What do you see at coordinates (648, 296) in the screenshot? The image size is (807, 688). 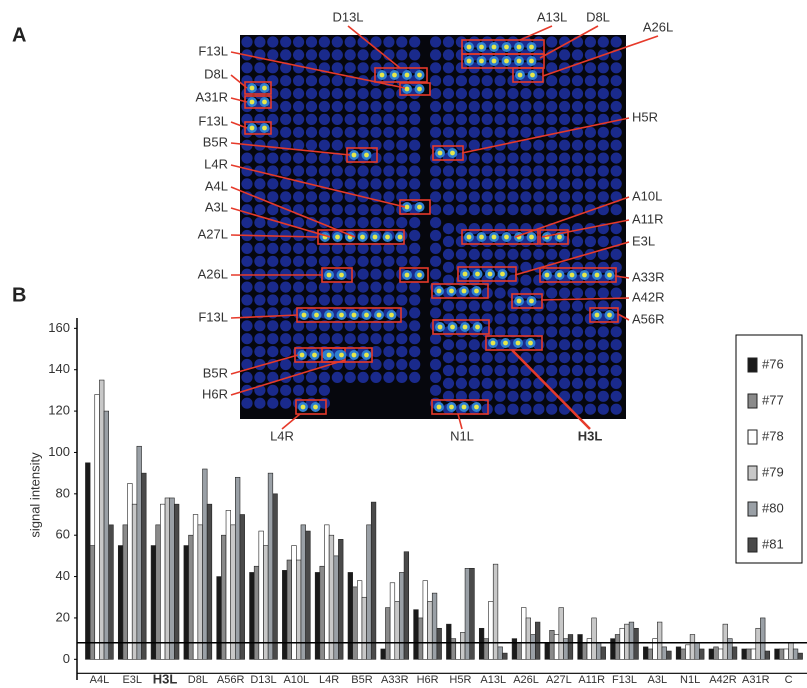 I see `array-label: A42R` at bounding box center [648, 296].